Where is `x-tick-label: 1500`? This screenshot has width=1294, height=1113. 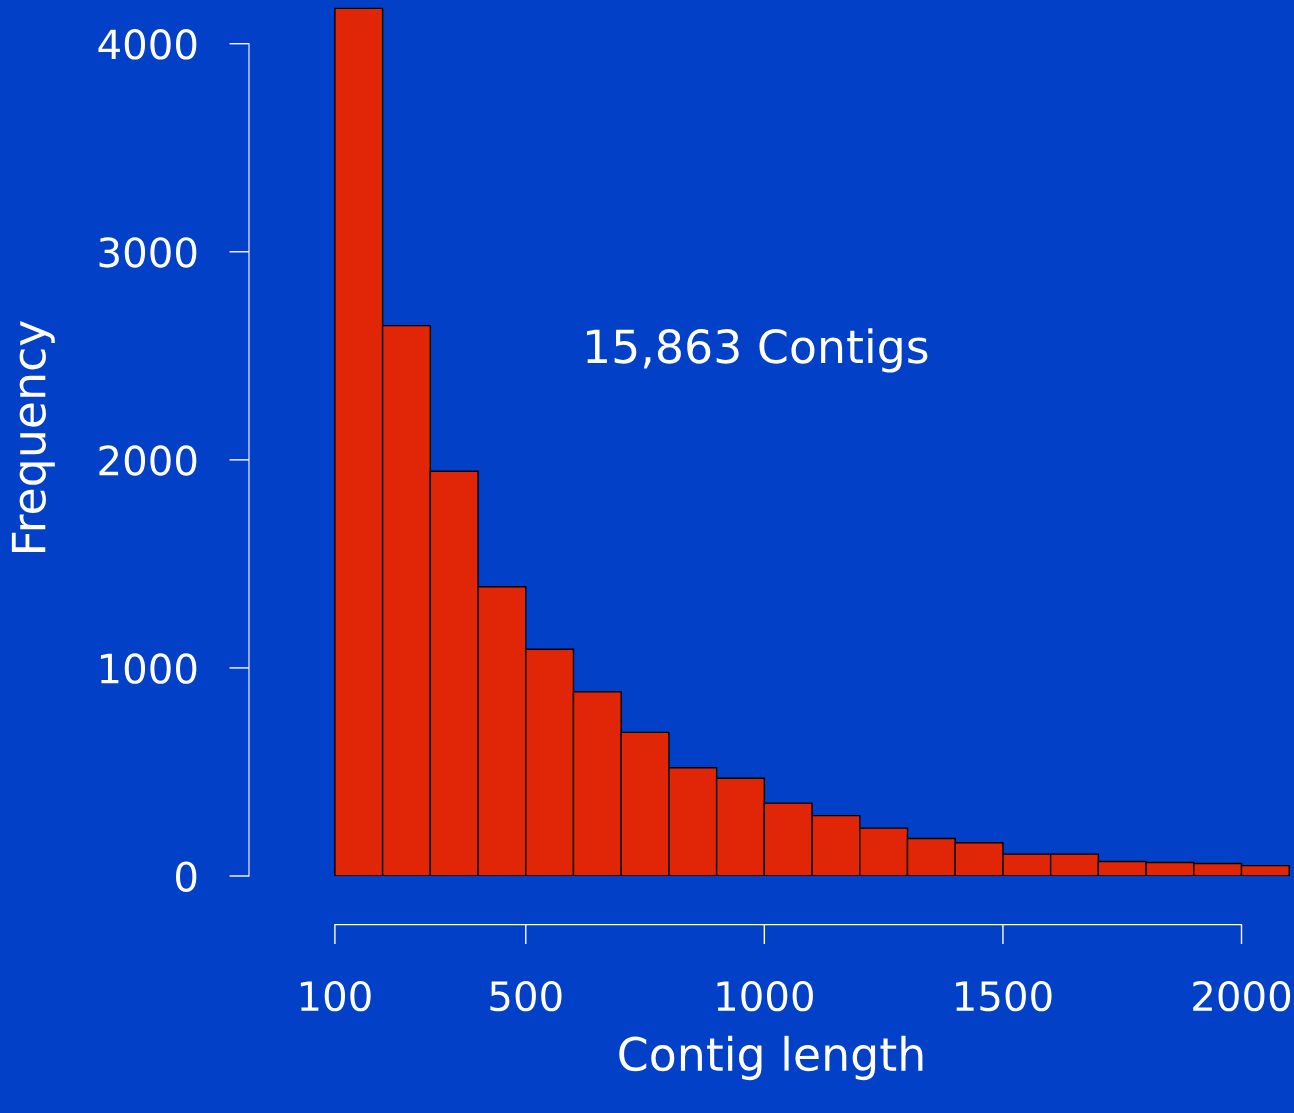
x-tick-label: 1500 is located at coordinates (1004, 996).